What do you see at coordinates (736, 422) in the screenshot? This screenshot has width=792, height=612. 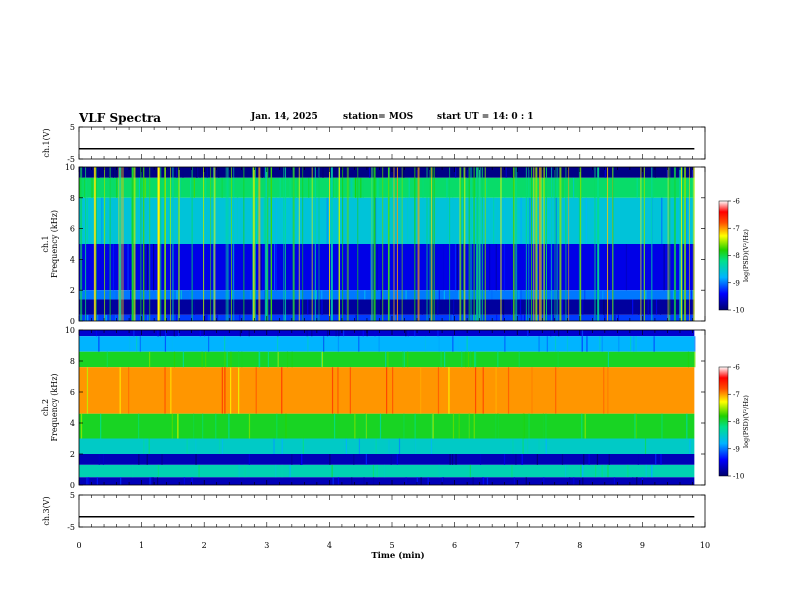 I see `colorbar-tick-label: -8` at bounding box center [736, 422].